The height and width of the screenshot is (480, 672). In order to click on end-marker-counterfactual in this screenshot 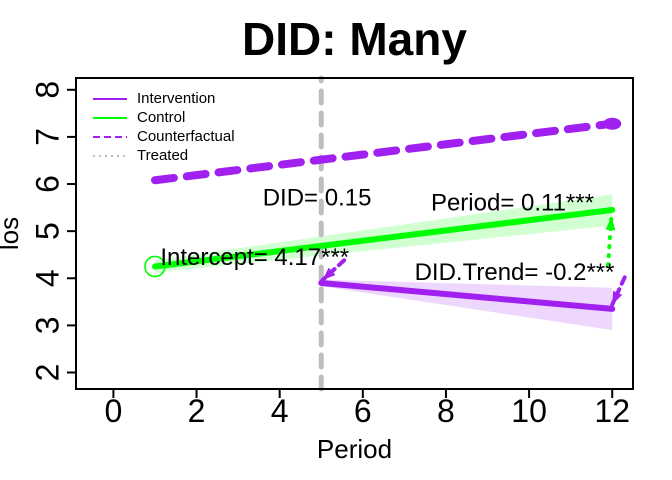, I will do `click(612, 123)`.